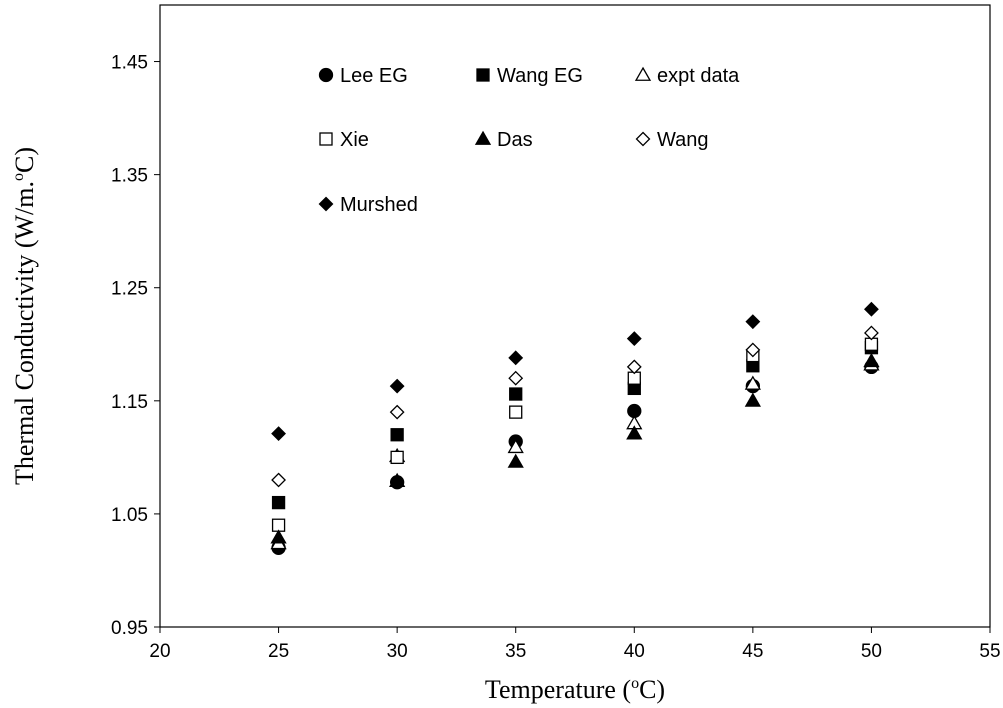 This screenshot has height=708, width=1003. I want to click on legend-marker-xie, so click(326, 139).